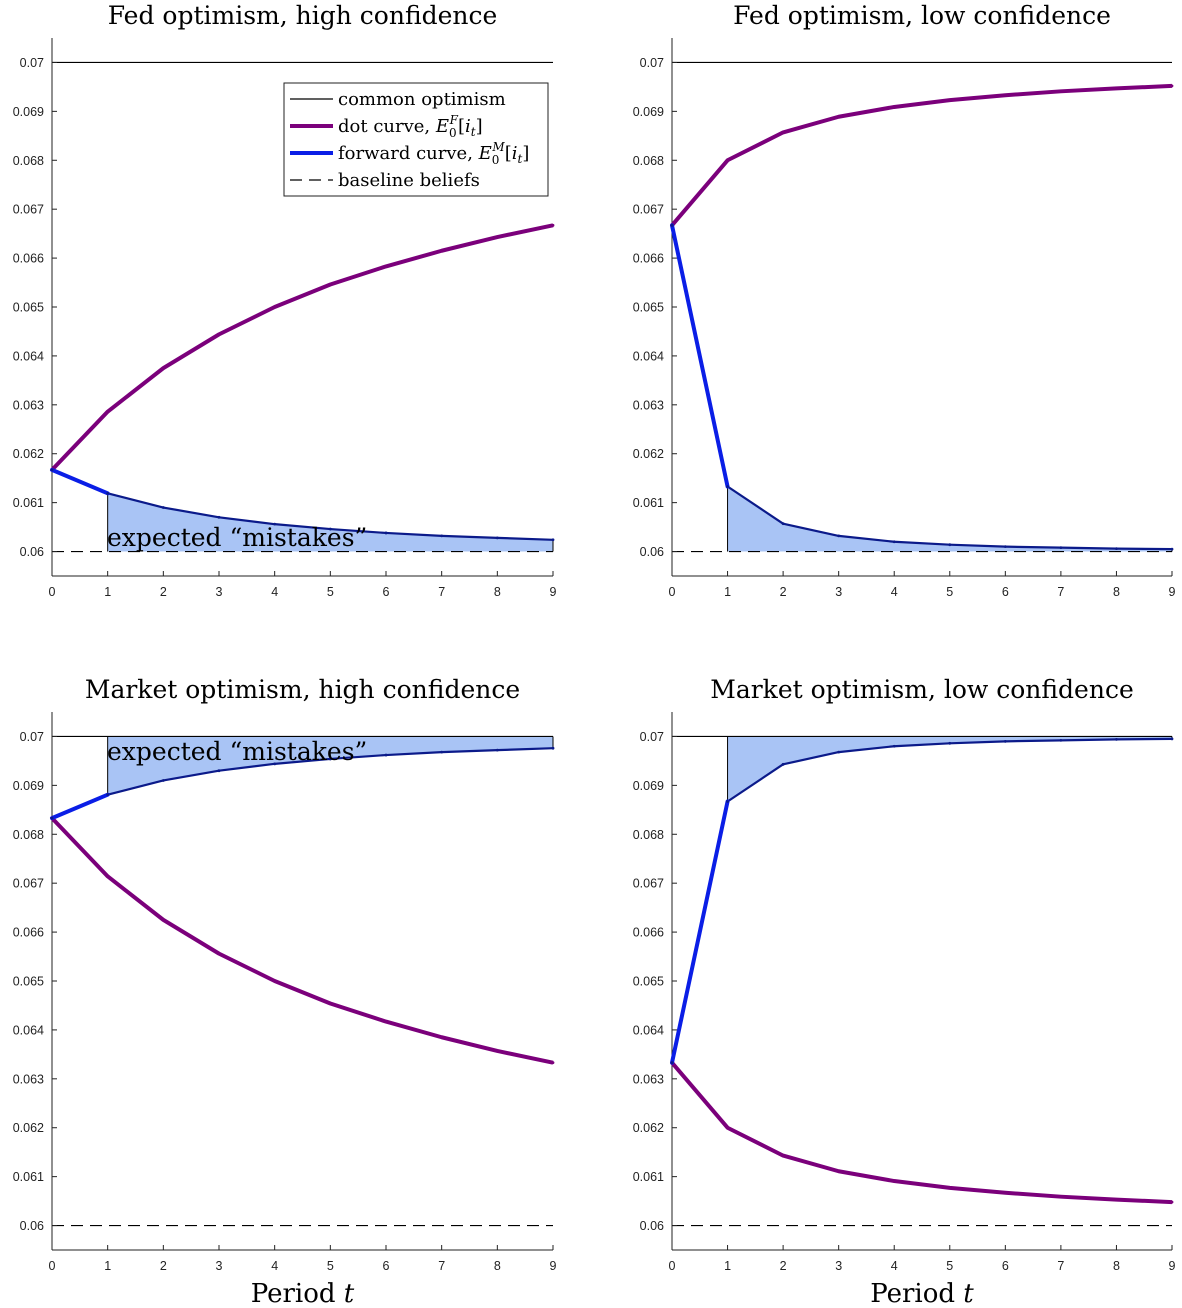 Image resolution: width=1182 pixels, height=1308 pixels. What do you see at coordinates (237, 537) in the screenshot?
I see `expected-mistakes-annotation: expected “mistakes”` at bounding box center [237, 537].